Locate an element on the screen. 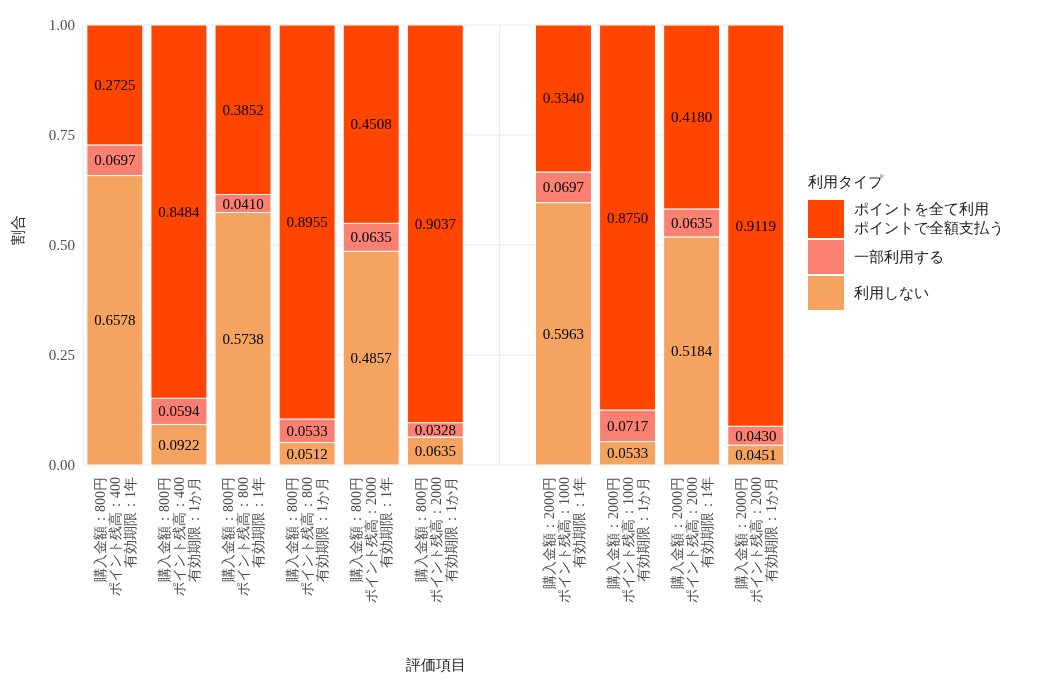  data-label: 0.0410 is located at coordinates (243, 203).